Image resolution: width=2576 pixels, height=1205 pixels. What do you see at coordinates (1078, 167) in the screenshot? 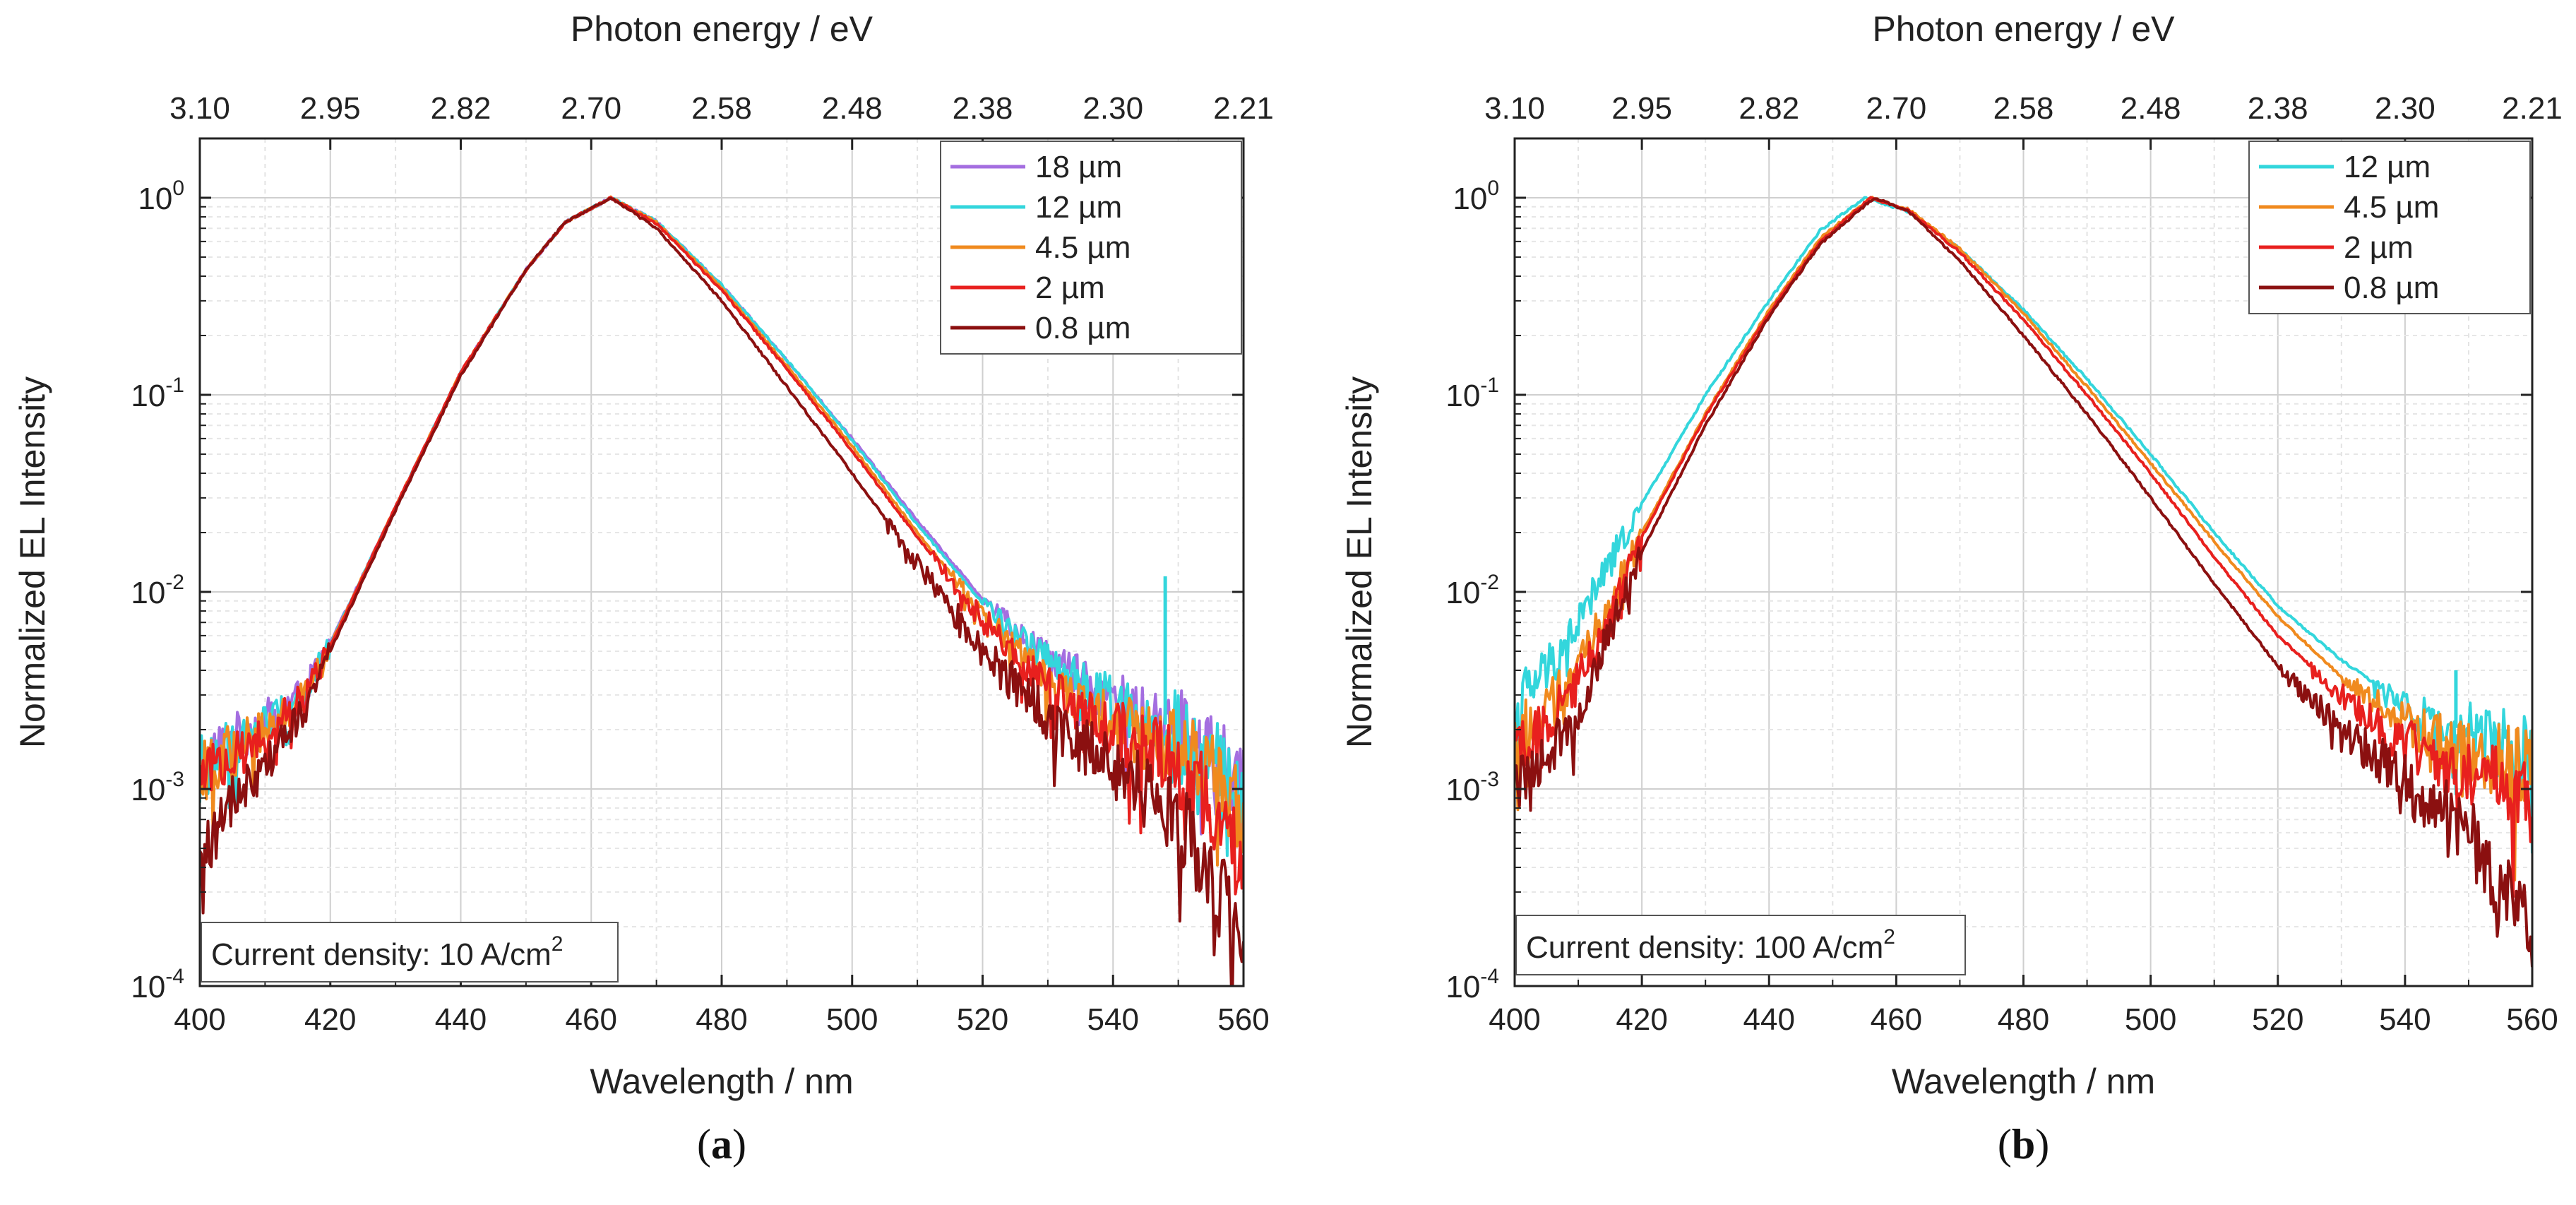
I see `legend-label: 18 µm` at bounding box center [1078, 167].